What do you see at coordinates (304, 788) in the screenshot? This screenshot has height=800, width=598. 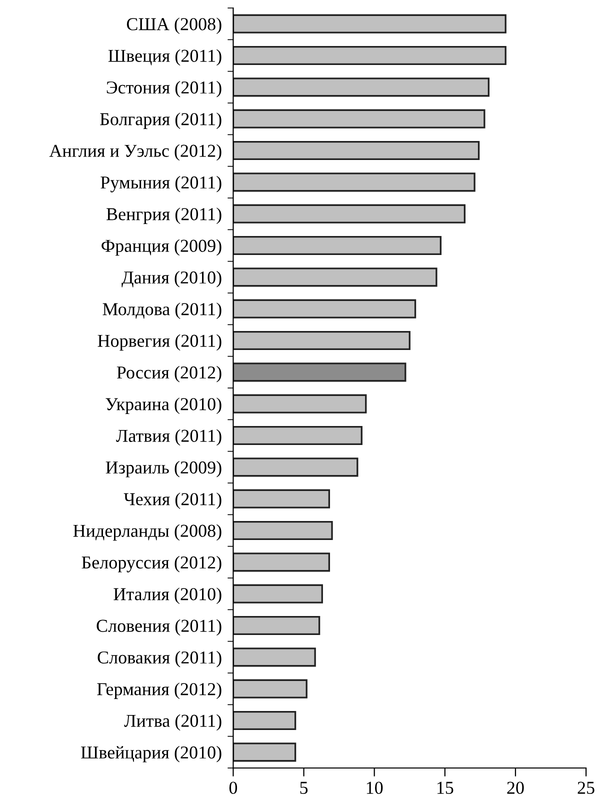 I see `x-tick-label: 5` at bounding box center [304, 788].